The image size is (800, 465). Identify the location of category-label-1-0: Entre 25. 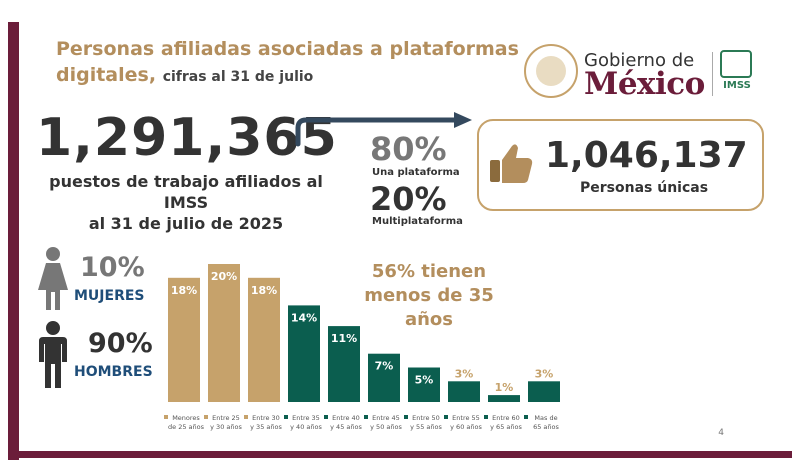
(226, 418).